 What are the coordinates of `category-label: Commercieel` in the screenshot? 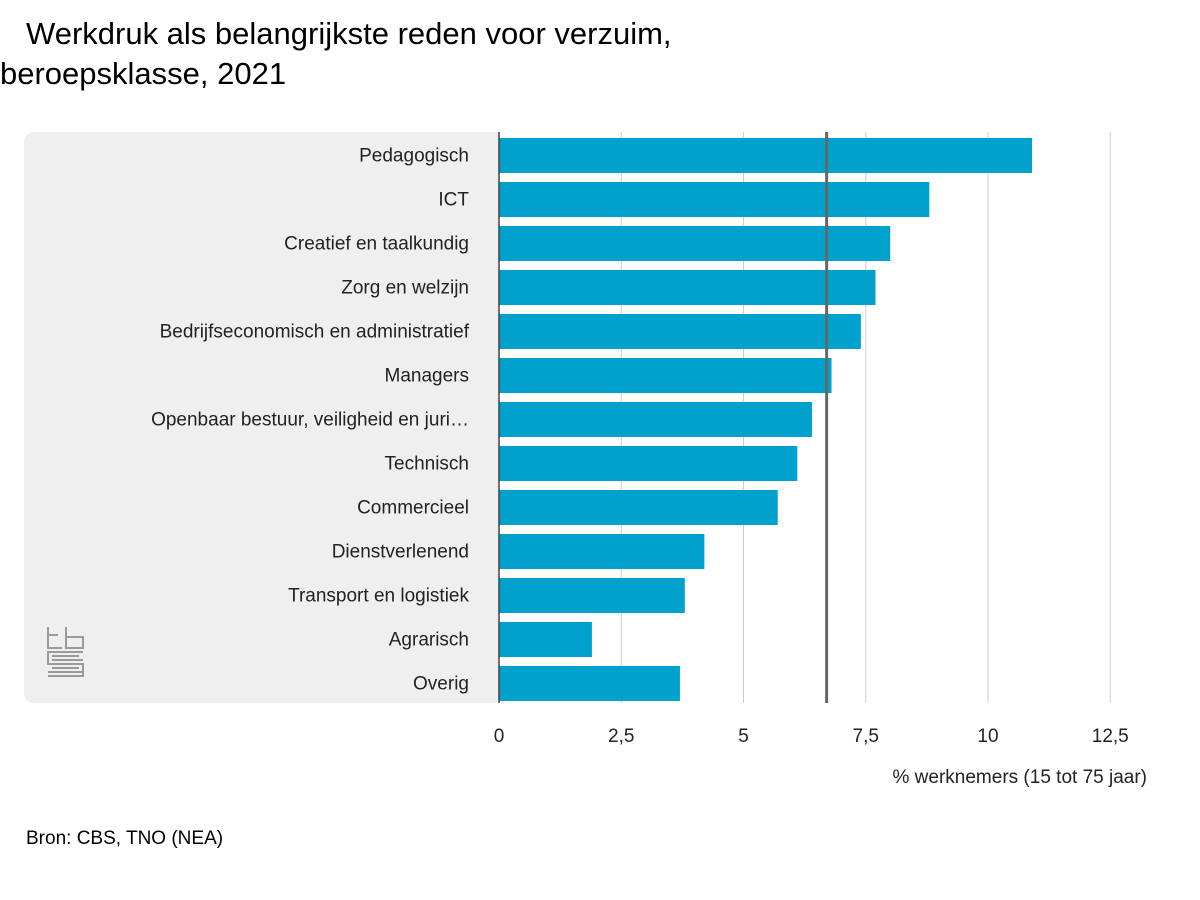 It's located at (413, 508).